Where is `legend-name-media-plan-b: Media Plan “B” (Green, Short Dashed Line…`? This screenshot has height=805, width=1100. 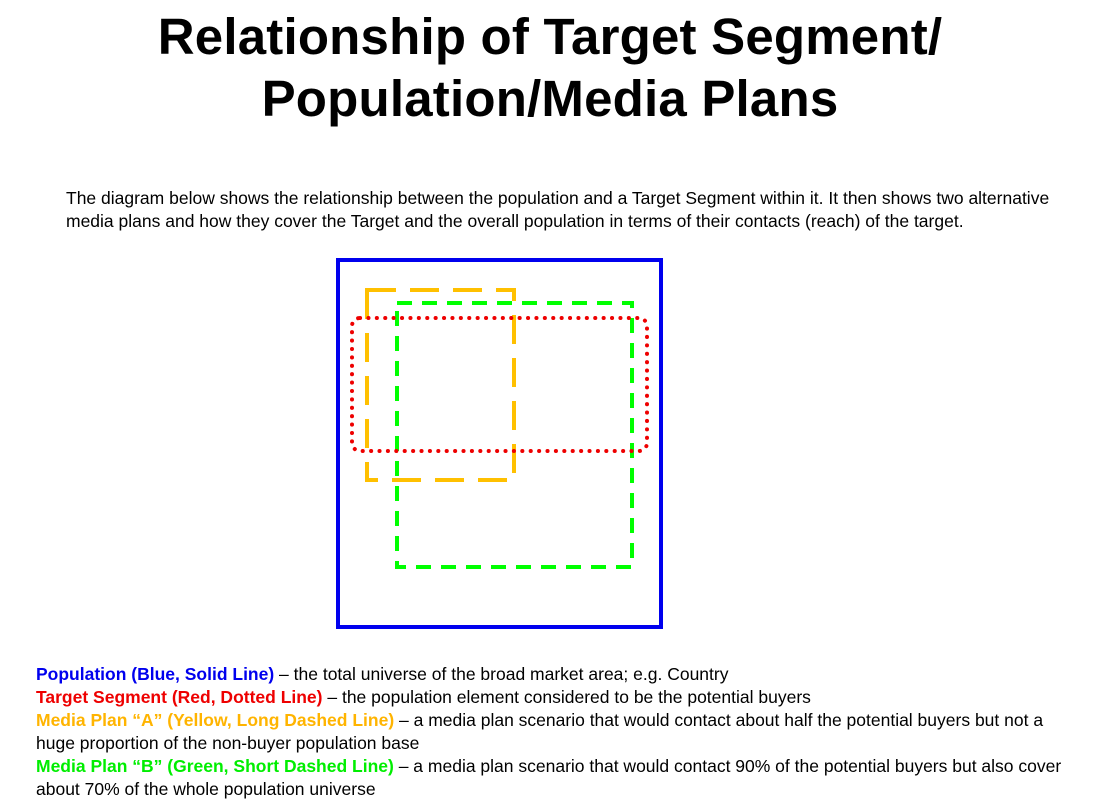 legend-name-media-plan-b: Media Plan “B” (Green, Short Dashed Line… is located at coordinates (215, 766).